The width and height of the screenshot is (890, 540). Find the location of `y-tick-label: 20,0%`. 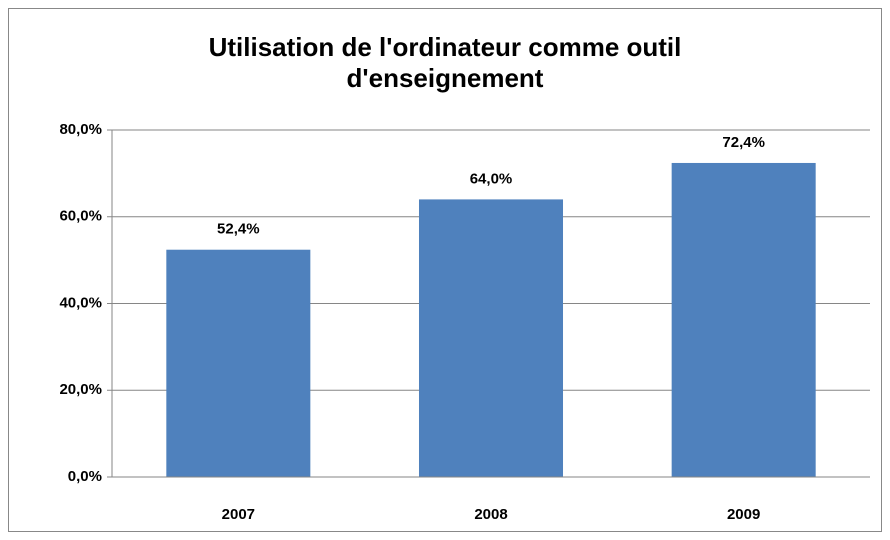

y-tick-label: 20,0% is located at coordinates (80, 389).